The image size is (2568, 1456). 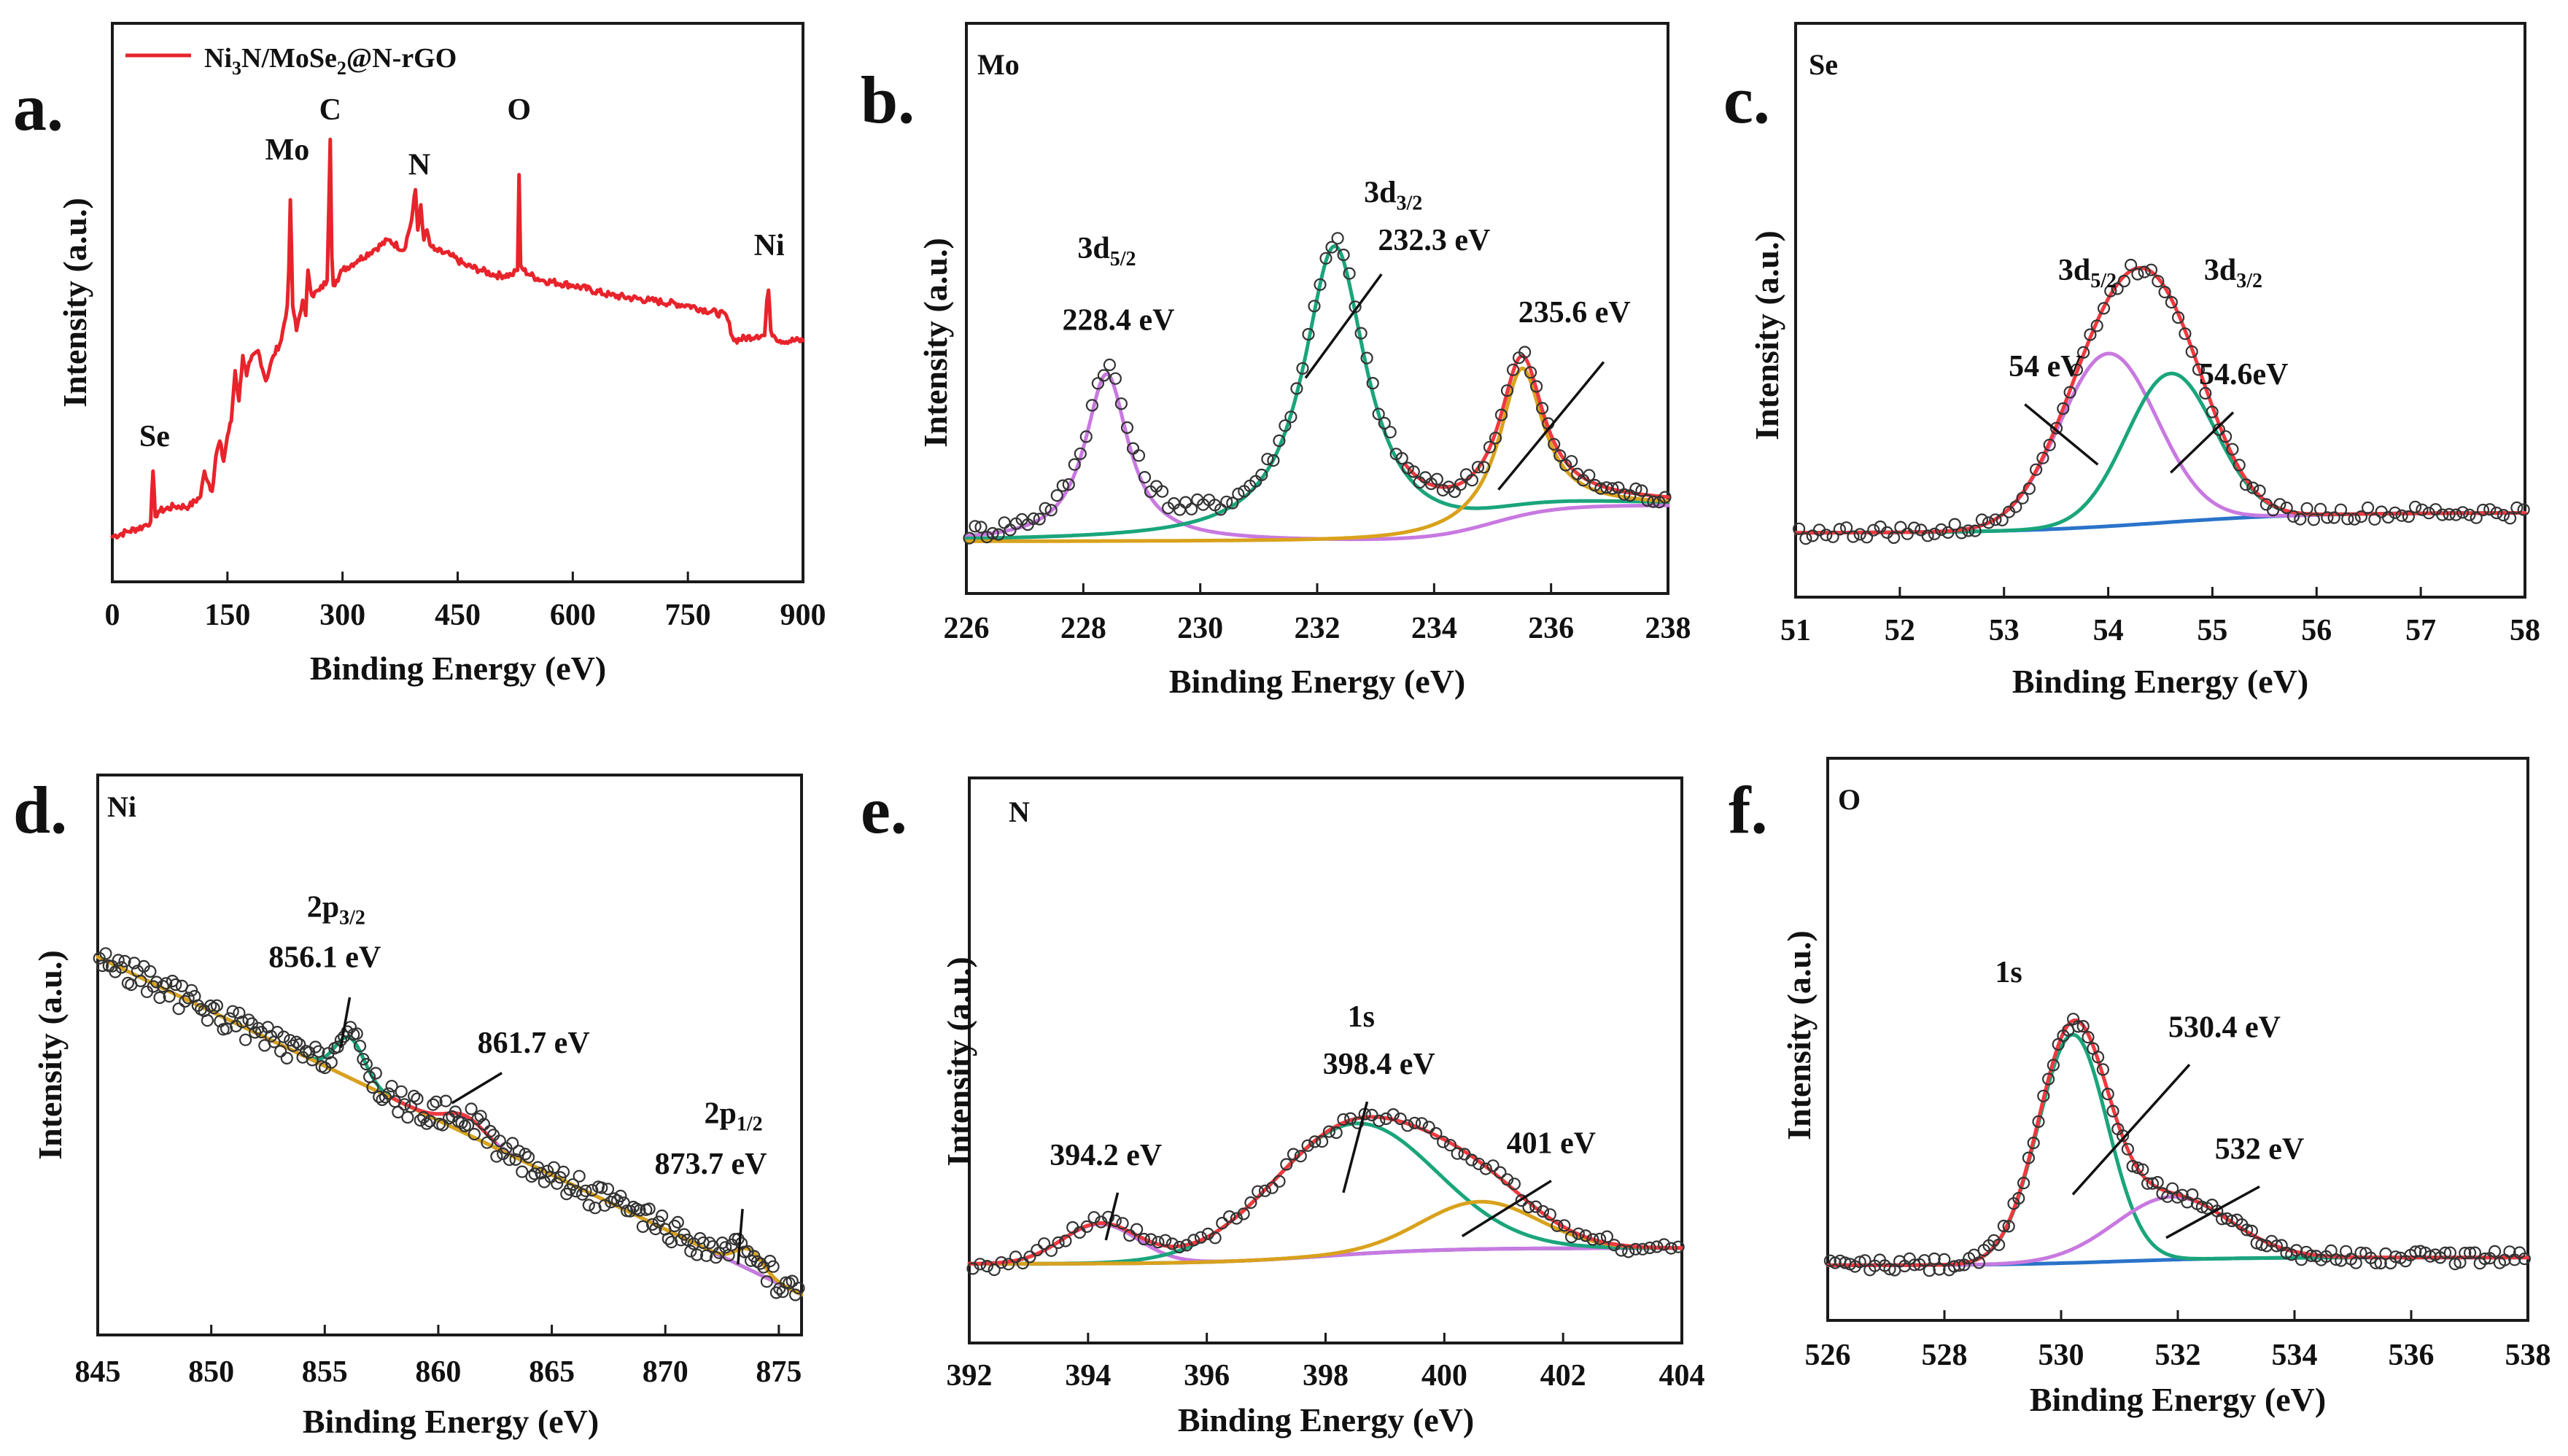 What do you see at coordinates (2108, 630) in the screenshot?
I see `x-tick-label: 54` at bounding box center [2108, 630].